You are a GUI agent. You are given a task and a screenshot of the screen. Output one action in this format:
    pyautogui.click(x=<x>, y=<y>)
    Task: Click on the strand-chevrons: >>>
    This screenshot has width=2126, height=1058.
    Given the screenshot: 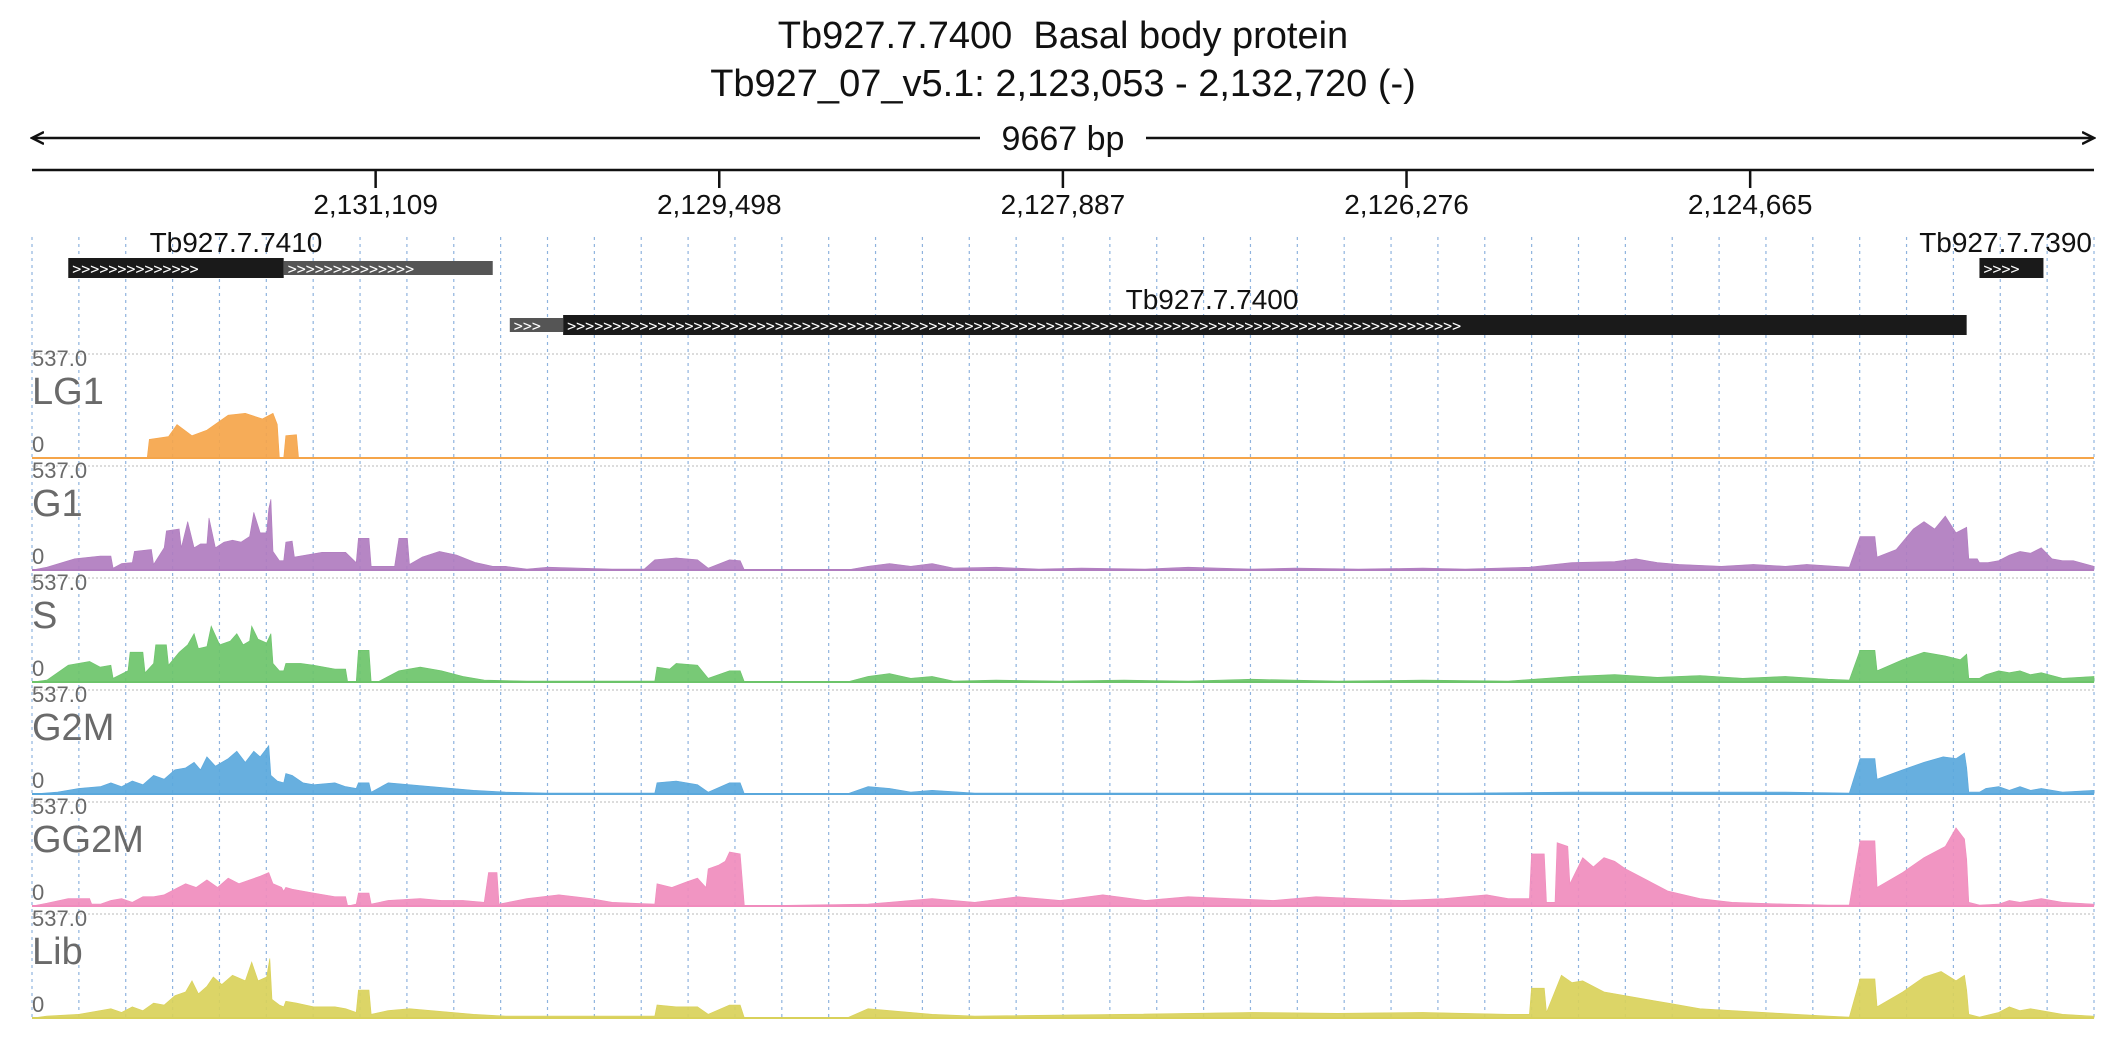 What is the action you would take?
    pyautogui.click(x=527, y=326)
    